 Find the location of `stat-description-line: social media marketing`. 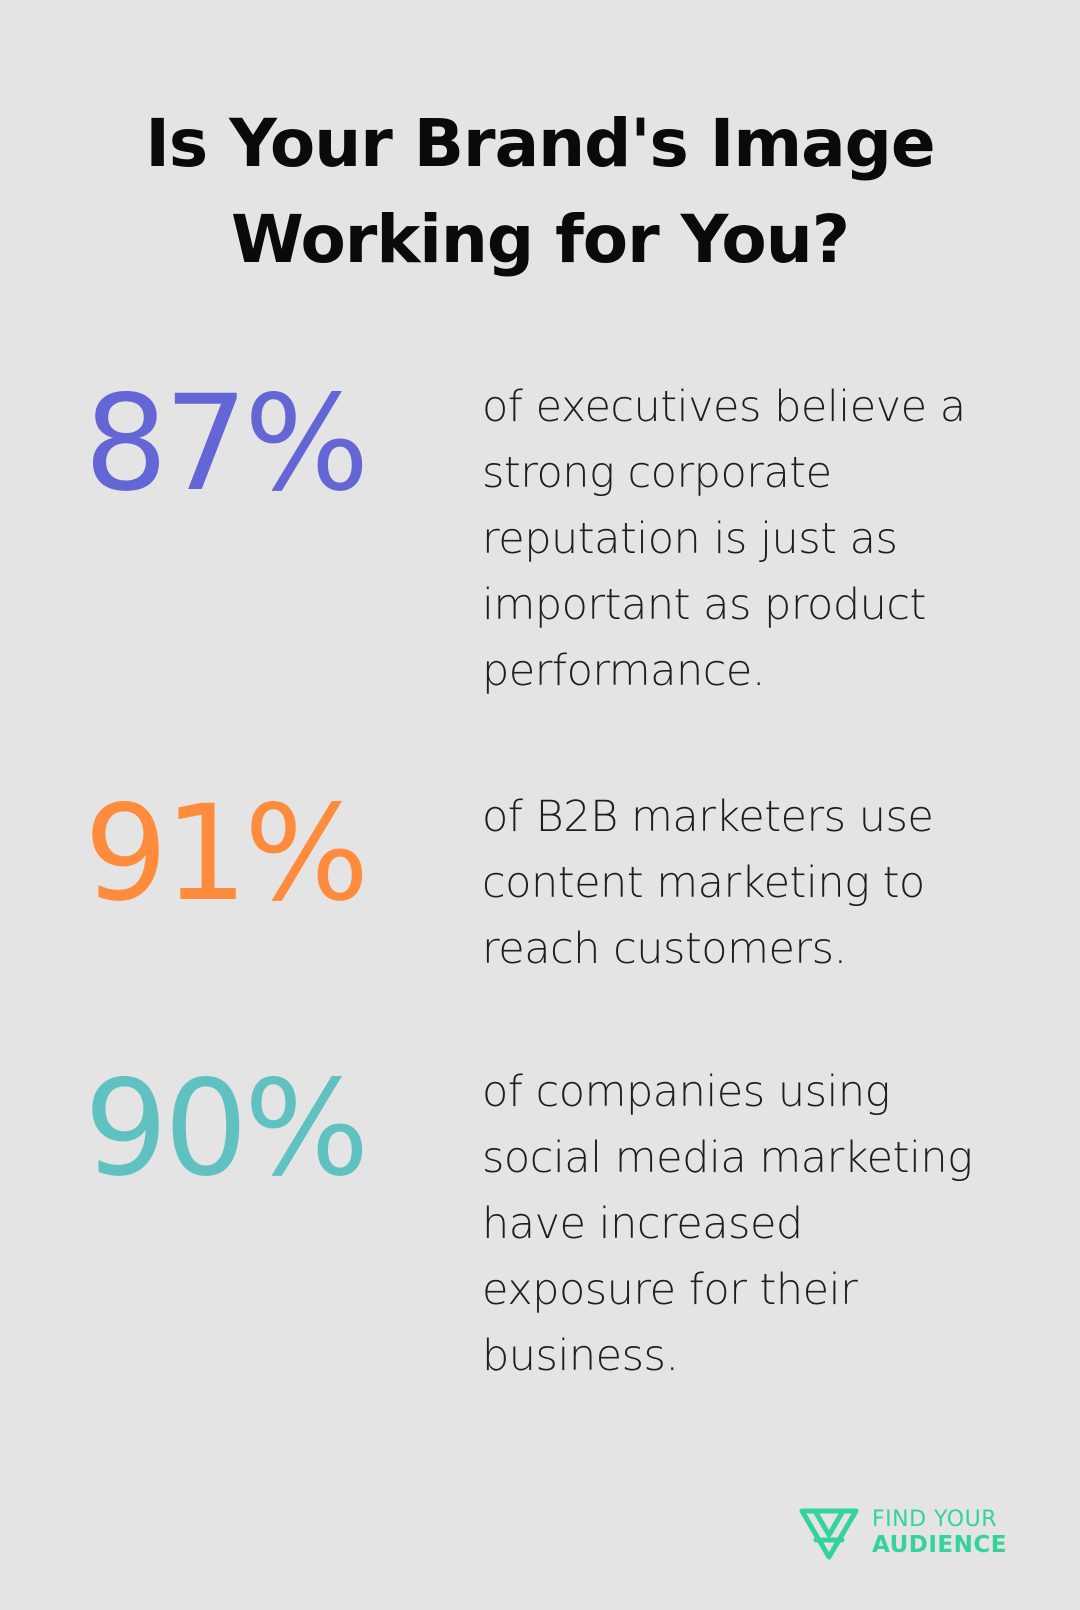

stat-description-line: social media marketing is located at coordinates (727, 1158).